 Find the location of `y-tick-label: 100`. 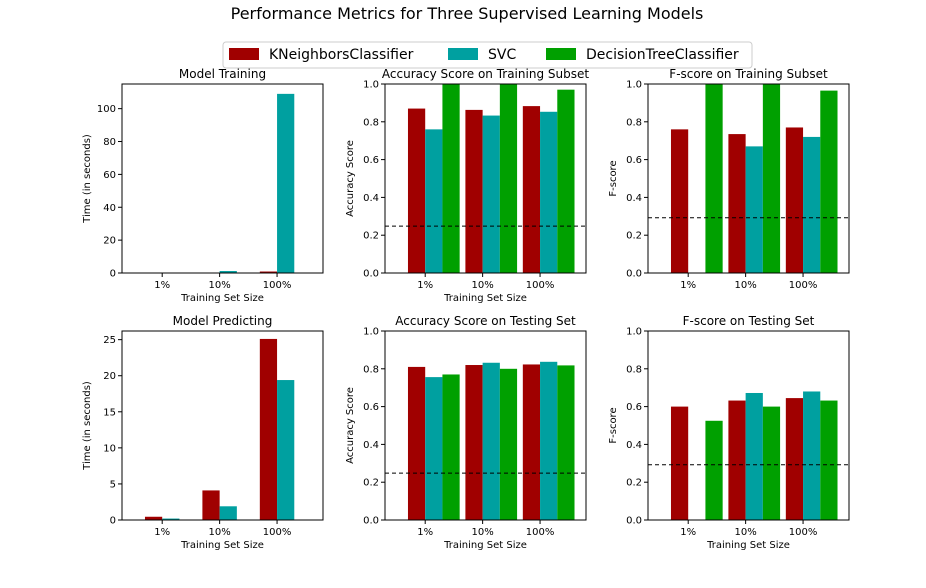

y-tick-label: 100 is located at coordinates (106, 109).